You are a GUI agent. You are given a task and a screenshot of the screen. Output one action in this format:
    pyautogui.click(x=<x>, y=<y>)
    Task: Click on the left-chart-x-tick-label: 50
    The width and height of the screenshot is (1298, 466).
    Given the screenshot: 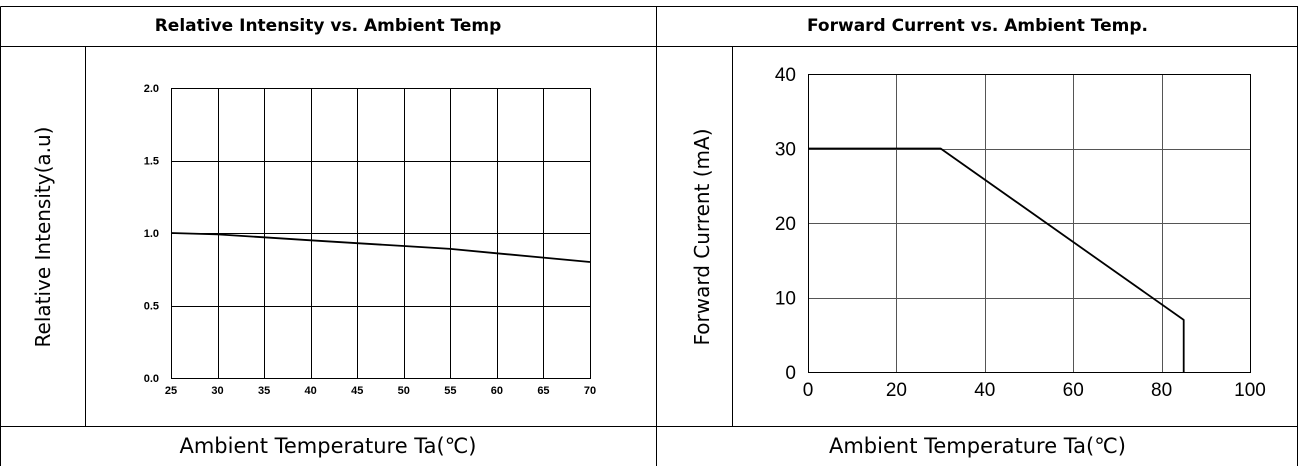 What is the action you would take?
    pyautogui.click(x=404, y=391)
    